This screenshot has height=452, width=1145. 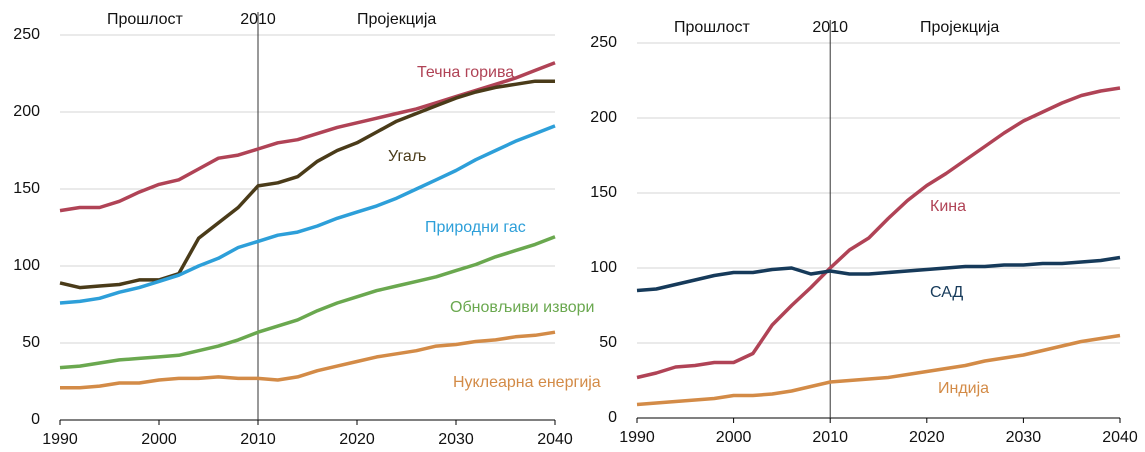 I want to click on series-label: Природни гас, so click(x=475, y=227).